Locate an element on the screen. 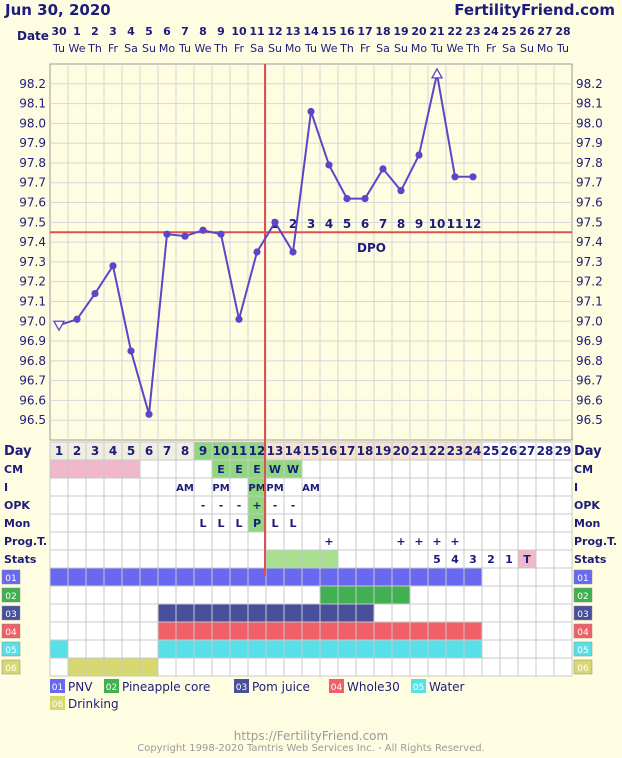  table-value-mon: L is located at coordinates (220, 523).